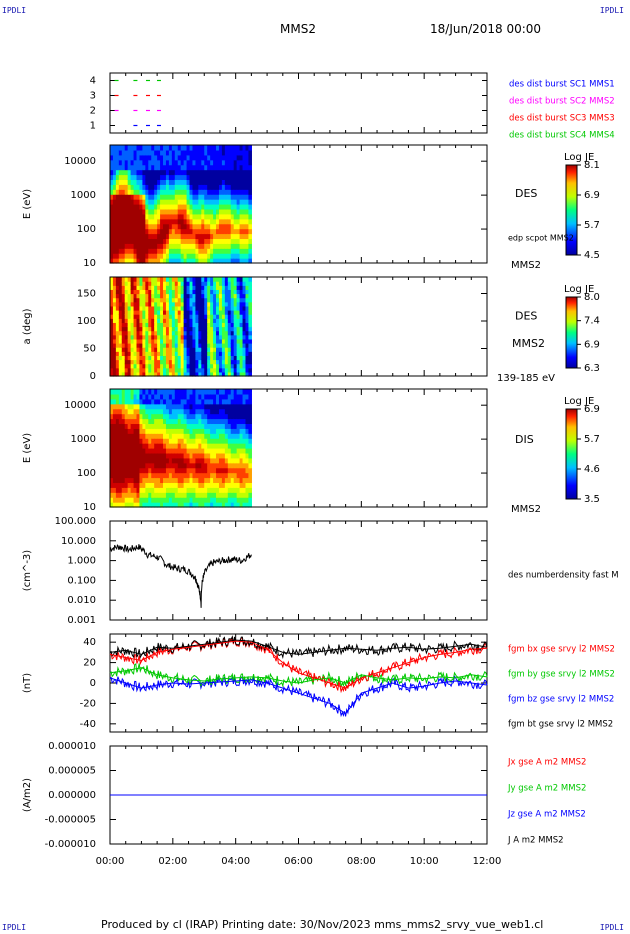 The height and width of the screenshot is (934, 630). Describe the element at coordinates (561, 675) in the screenshot. I see `legend-entry: fgm by gse srvy l2 MMS2` at that location.